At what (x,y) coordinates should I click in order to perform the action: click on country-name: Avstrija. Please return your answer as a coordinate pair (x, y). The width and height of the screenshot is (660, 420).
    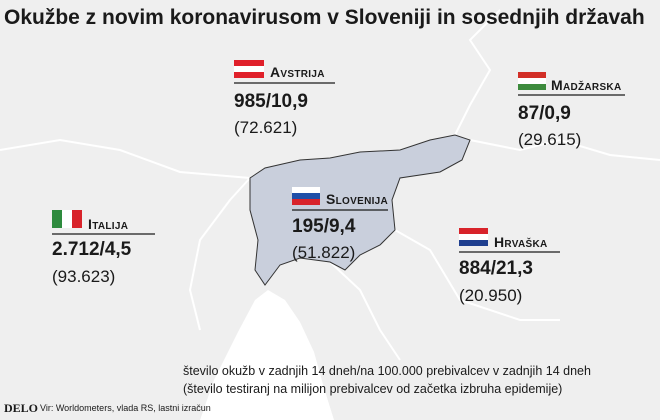
    Looking at the image, I should click on (297, 72).